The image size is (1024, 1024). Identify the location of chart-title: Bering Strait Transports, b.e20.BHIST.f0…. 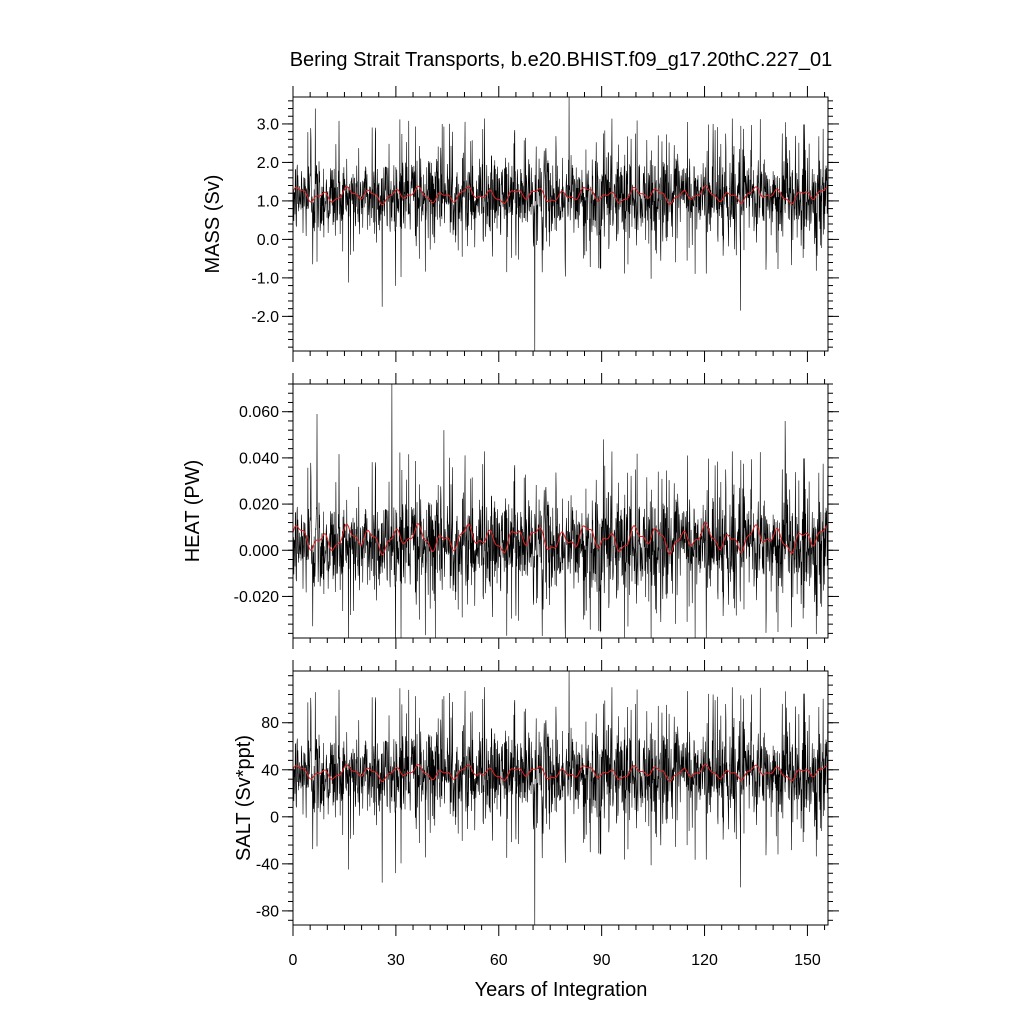
(561, 60).